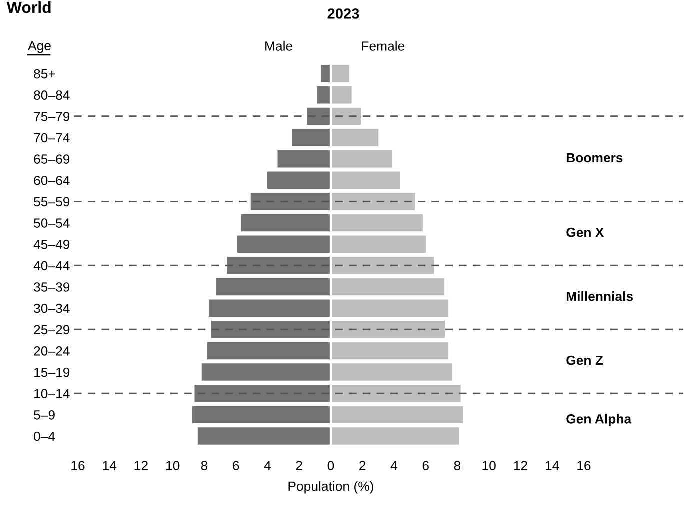 Image resolution: width=687 pixels, height=505 pixels. Describe the element at coordinates (279, 46) in the screenshot. I see `text: Male` at that location.